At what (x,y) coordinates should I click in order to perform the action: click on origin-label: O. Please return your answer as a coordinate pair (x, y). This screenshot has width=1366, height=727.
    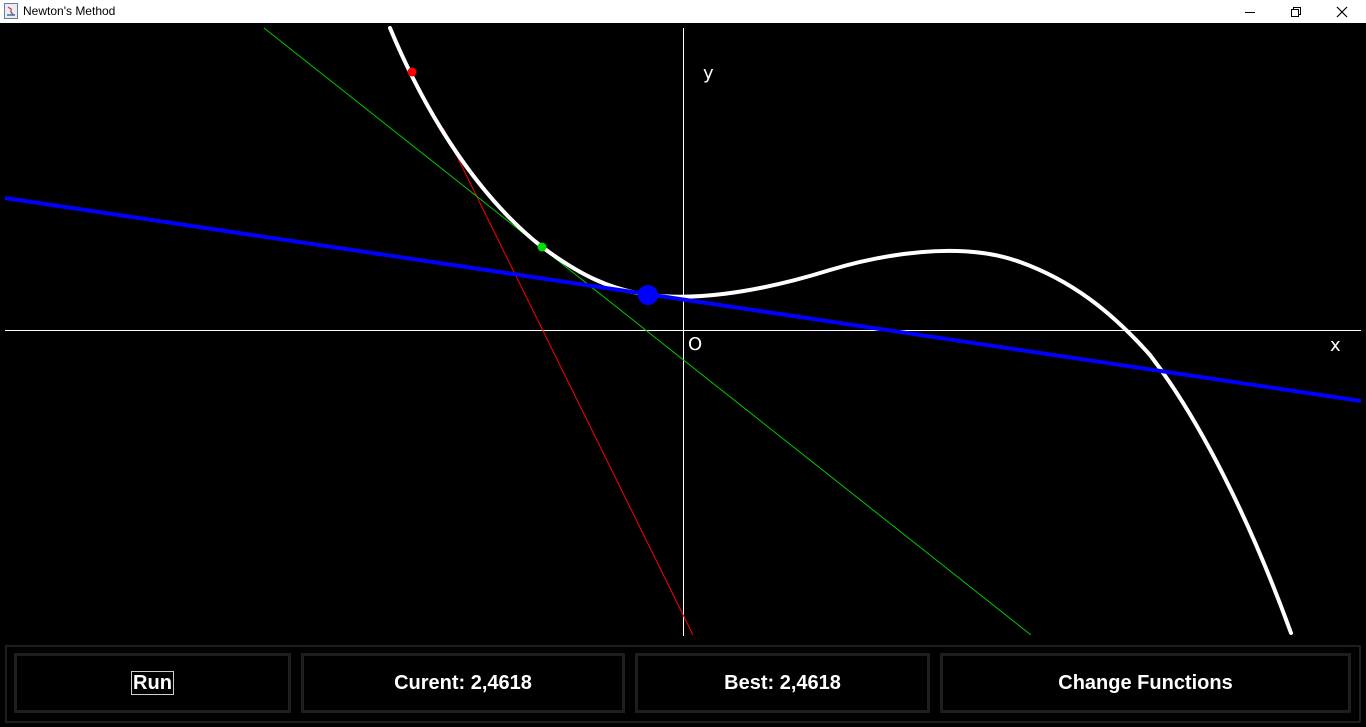
    Looking at the image, I should click on (695, 344).